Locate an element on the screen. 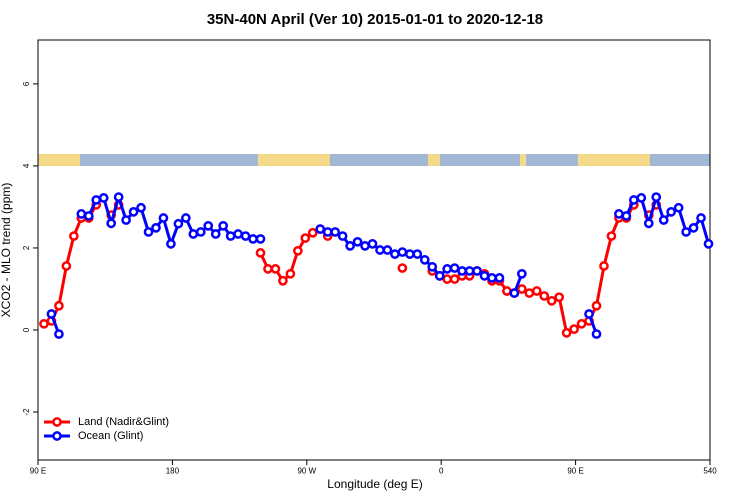 The height and width of the screenshot is (500, 750). ocean-strip is located at coordinates (374, 160).